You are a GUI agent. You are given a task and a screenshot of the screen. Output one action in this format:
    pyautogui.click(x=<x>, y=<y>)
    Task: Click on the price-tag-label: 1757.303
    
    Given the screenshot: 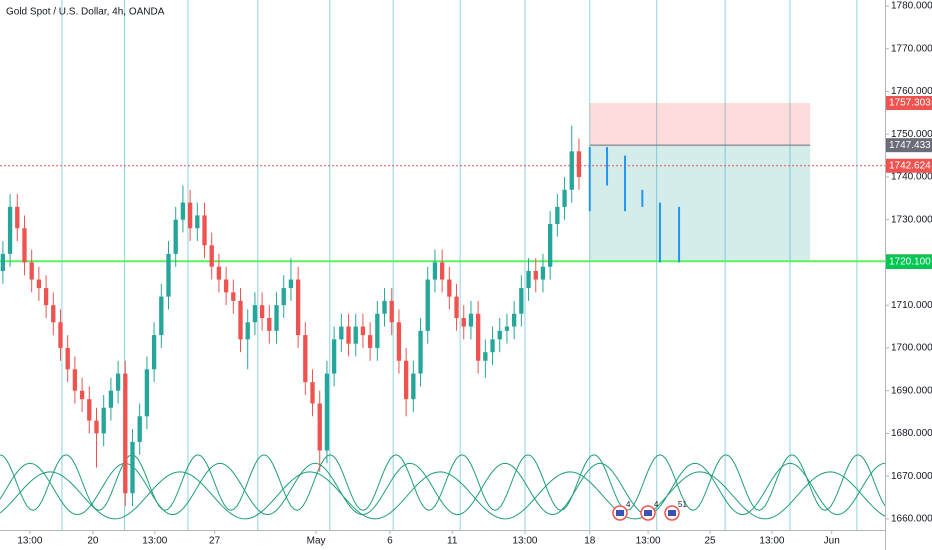 What is the action you would take?
    pyautogui.click(x=910, y=103)
    